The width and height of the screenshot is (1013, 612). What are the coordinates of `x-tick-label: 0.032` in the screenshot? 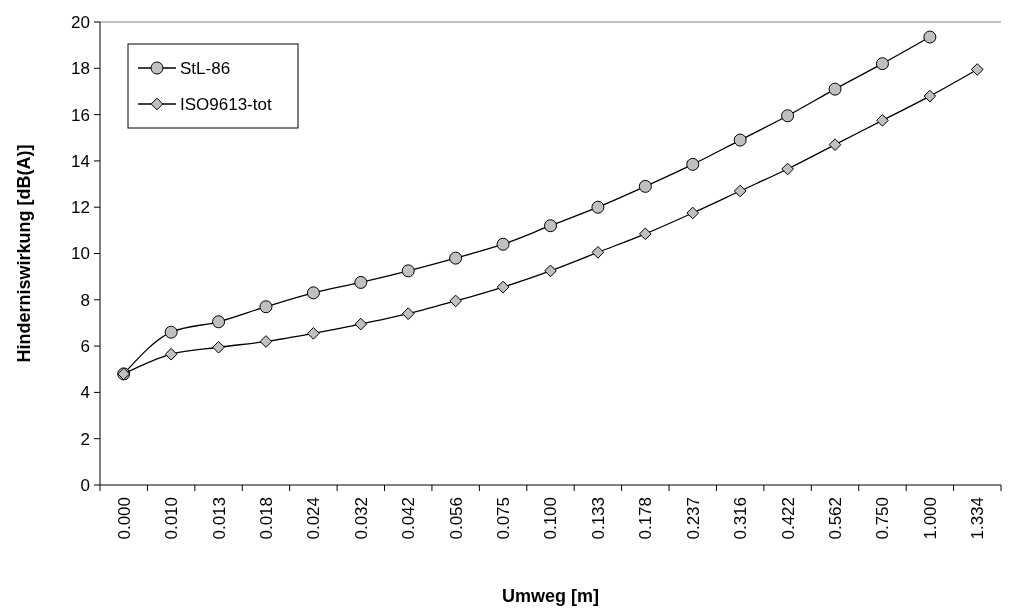 It's located at (361, 518).